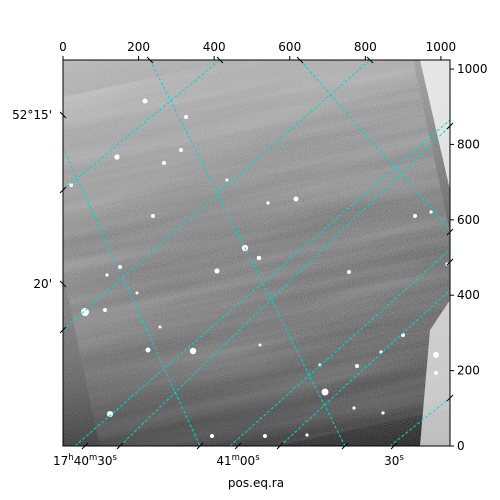  Describe the element at coordinates (32, 115) in the screenshot. I see `dec-tick-label-0: 52°15'` at that location.